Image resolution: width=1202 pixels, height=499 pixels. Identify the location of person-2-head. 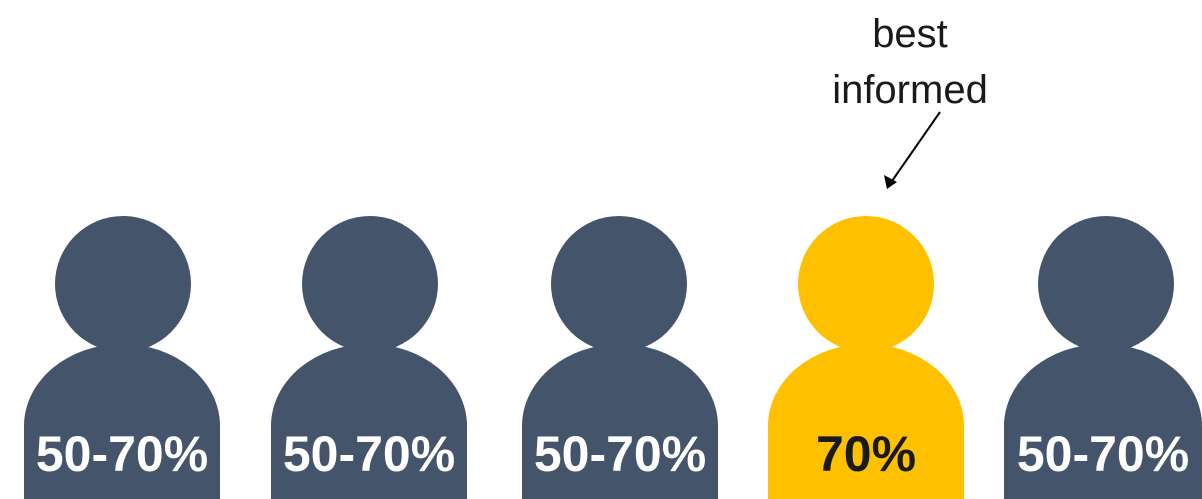
(370, 284).